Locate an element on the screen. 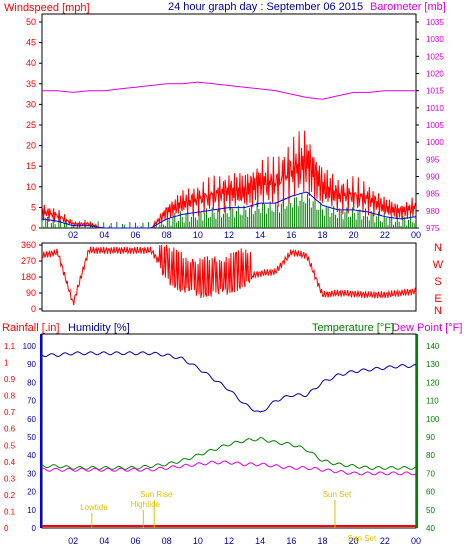  dir-y-tick-label: 270 is located at coordinates (28, 261).